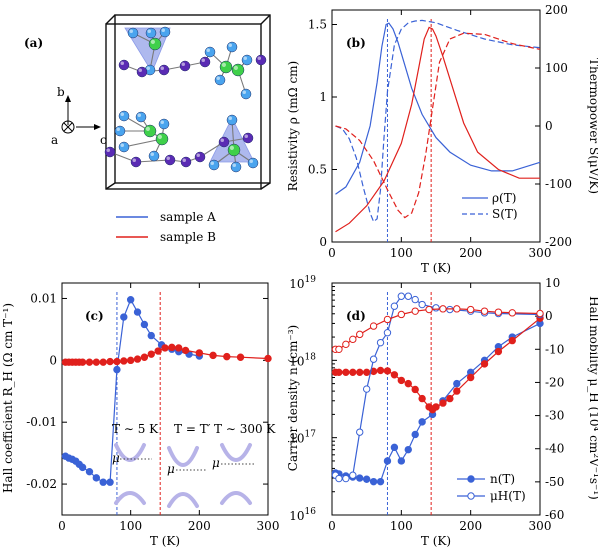  Describe the element at coordinates (471, 479) in the screenshot. I see `legend-n-marker` at that location.